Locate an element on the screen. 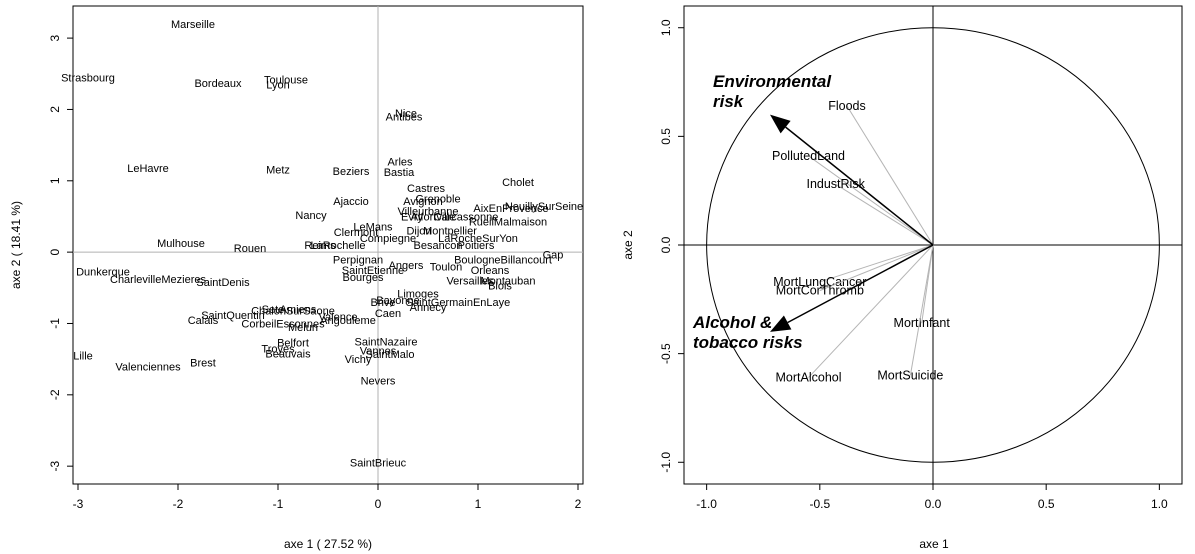 This screenshot has height=554, width=1195. x-tick-label: 0.0 is located at coordinates (933, 504).